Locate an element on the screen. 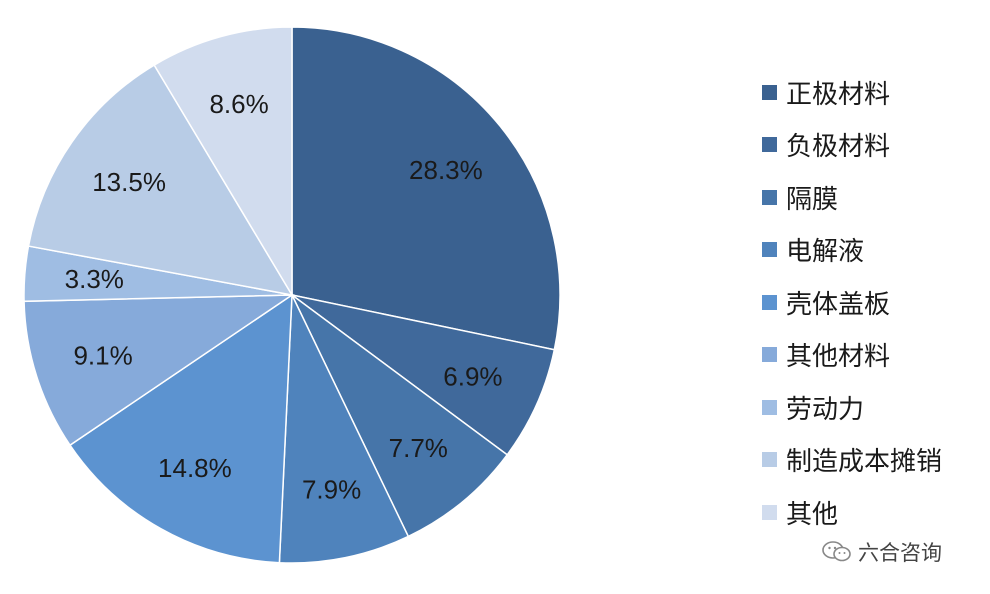  legend-label: 劳动力 is located at coordinates (825, 409).